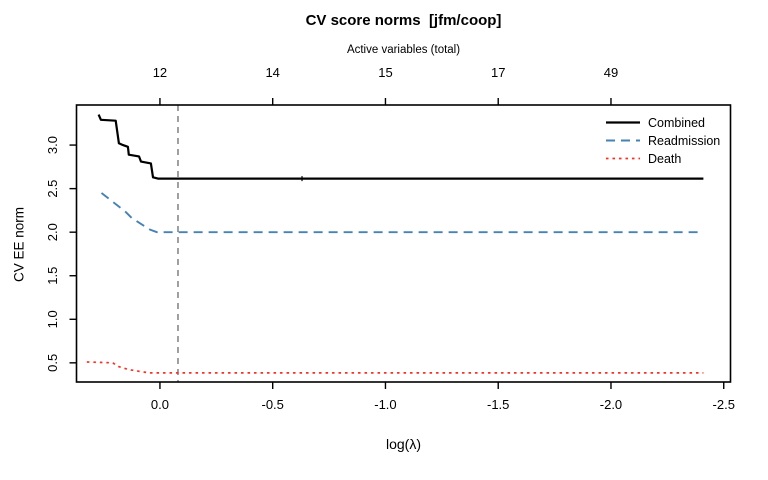 The height and width of the screenshot is (480, 768). Describe the element at coordinates (403, 50) in the screenshot. I see `top-axis-label: Active variables (total)` at that location.